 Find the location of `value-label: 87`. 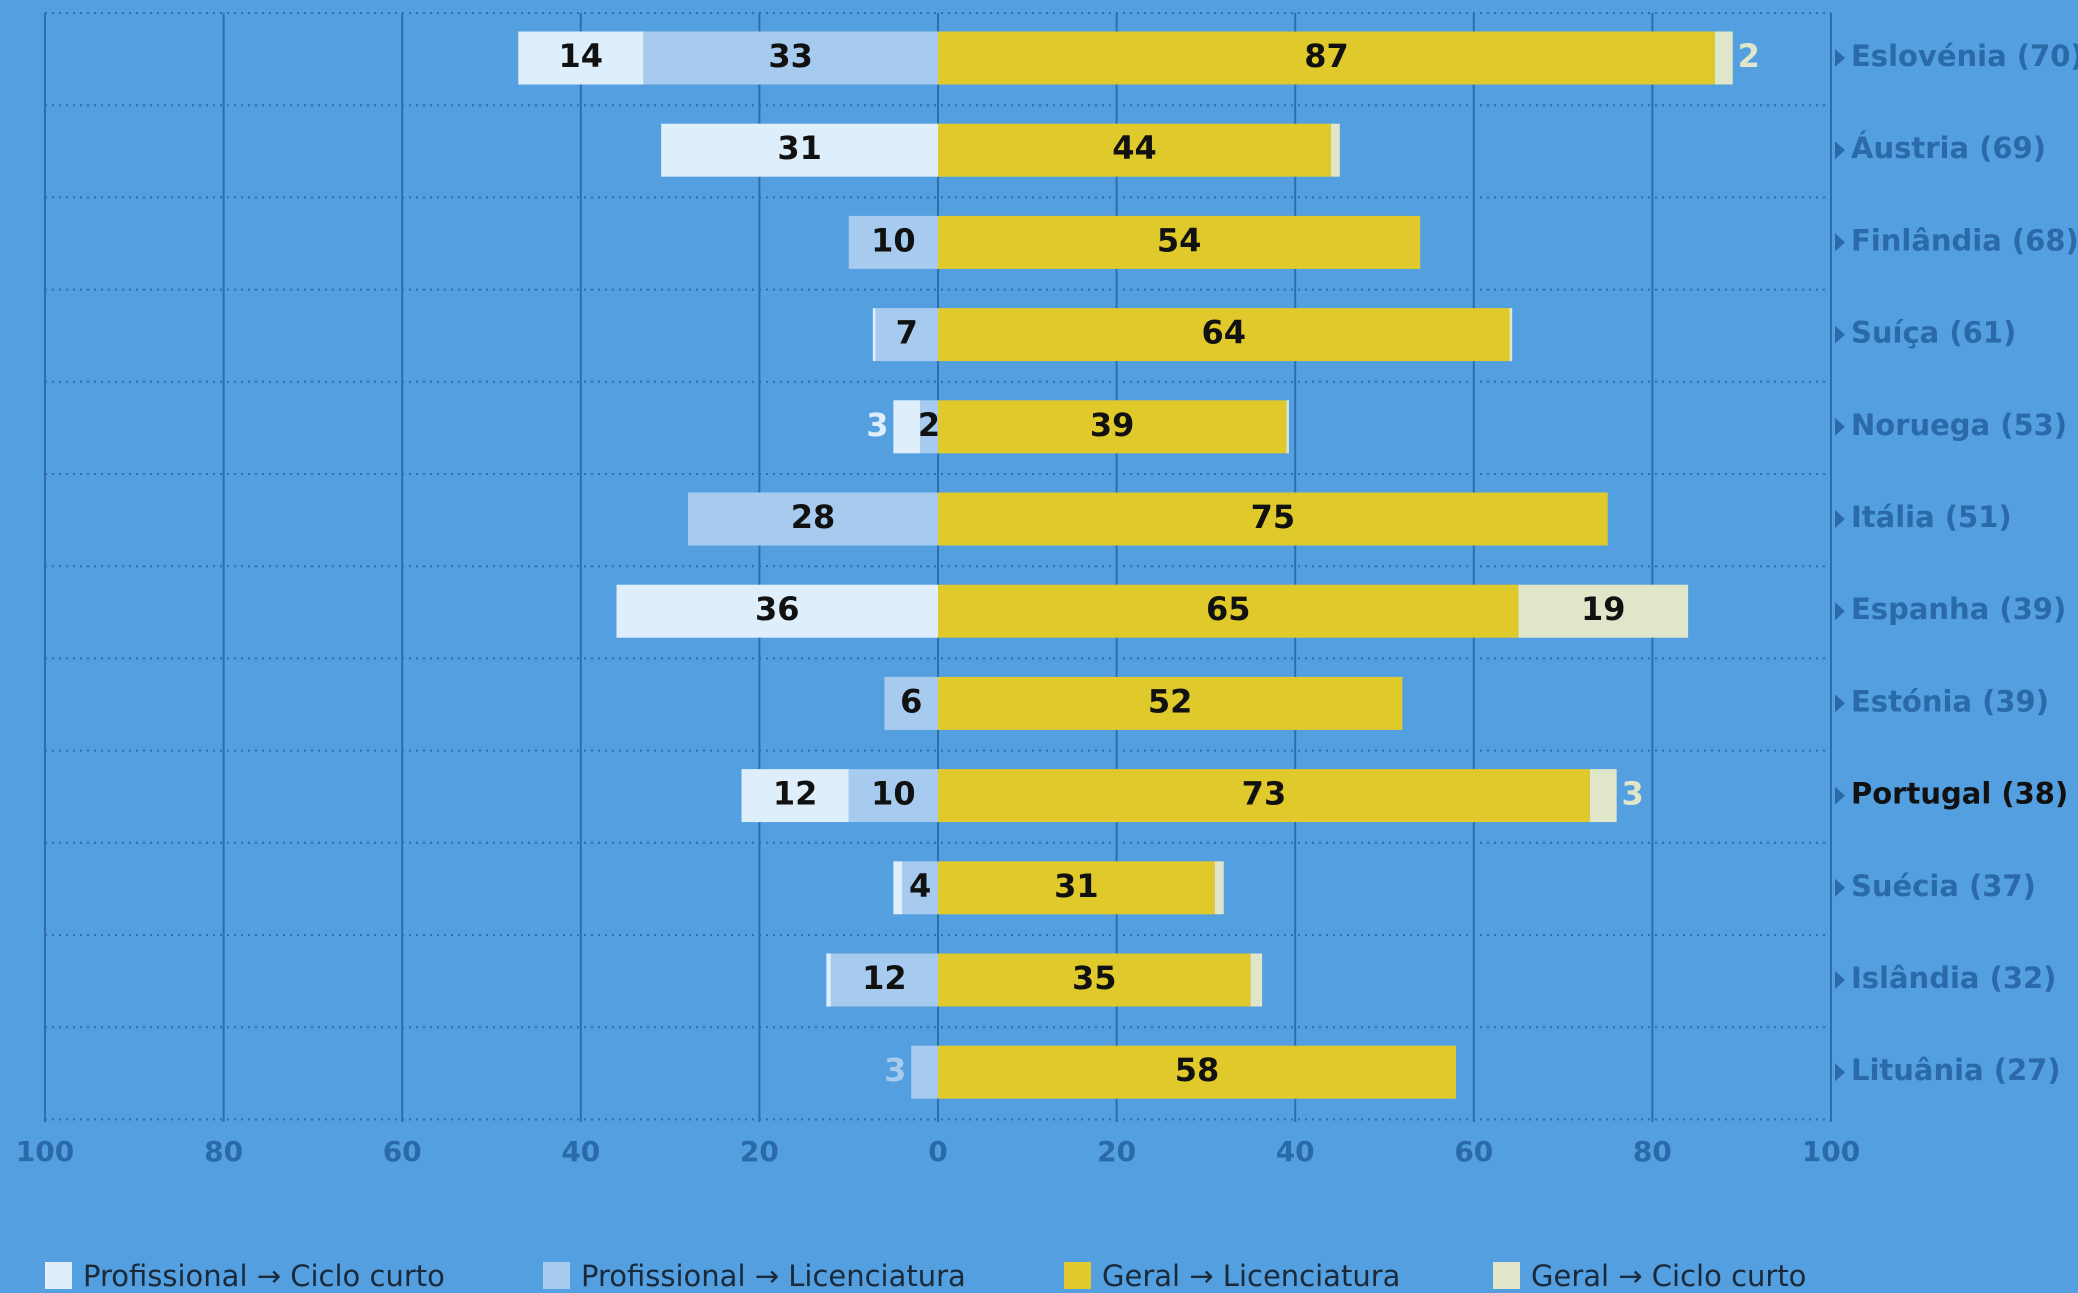

value-label: 87 is located at coordinates (1326, 56).